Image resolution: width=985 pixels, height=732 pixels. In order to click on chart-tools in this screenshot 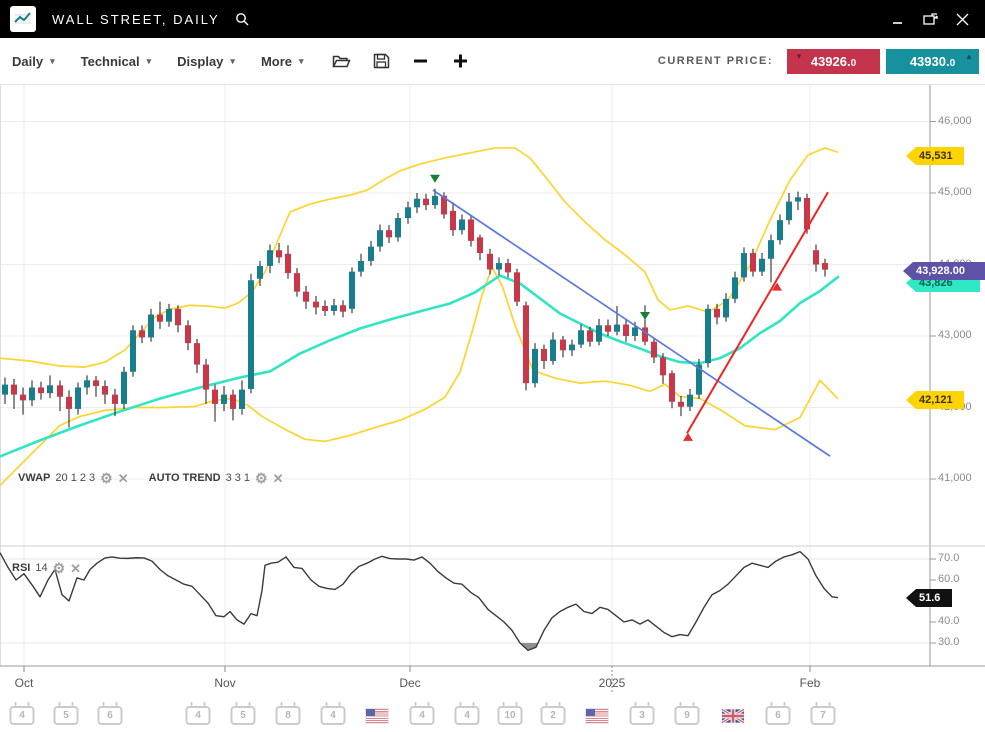, I will do `click(400, 61)`.